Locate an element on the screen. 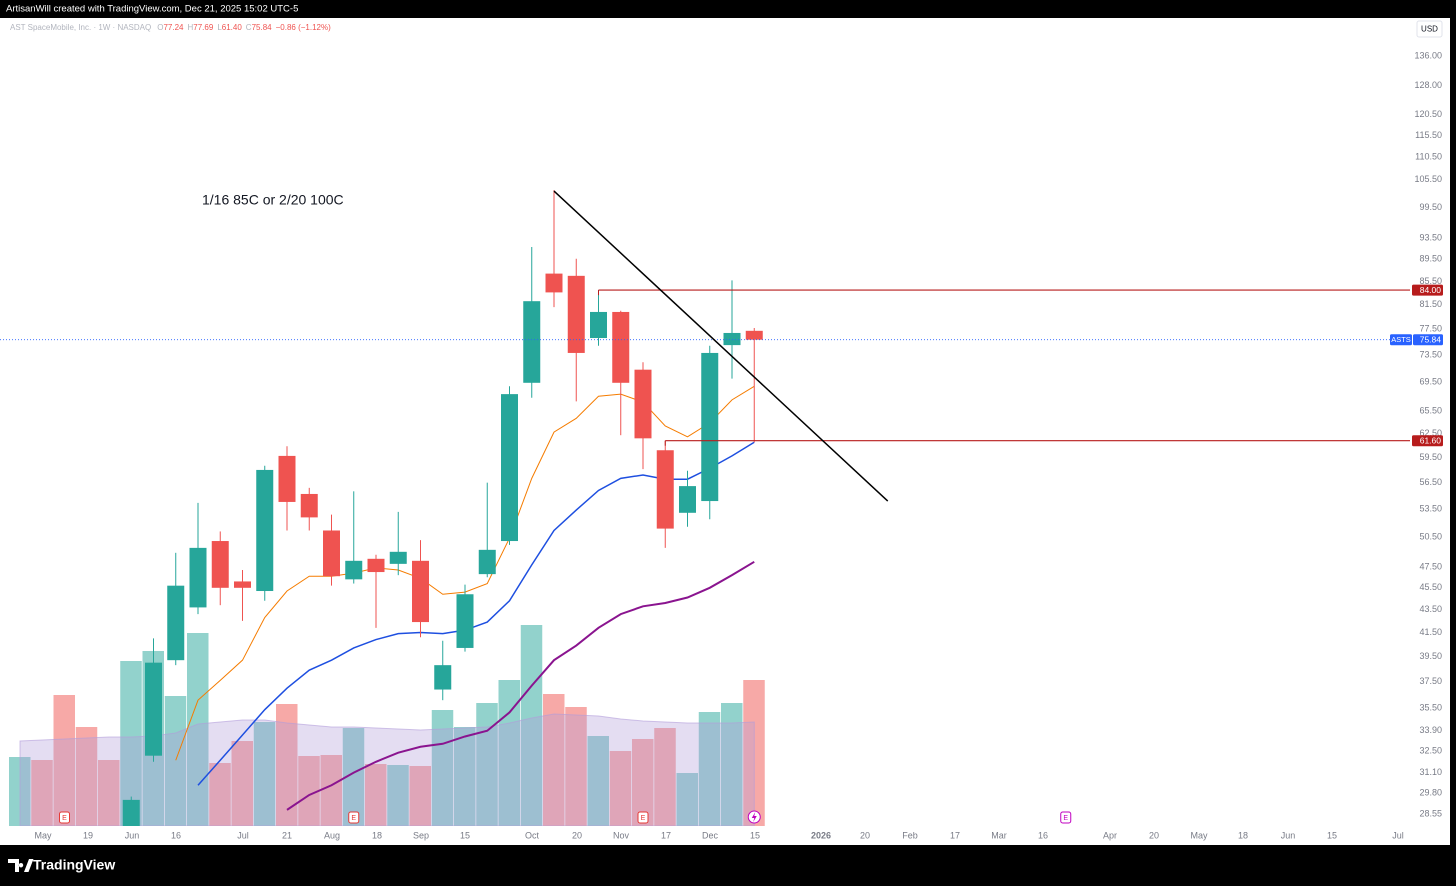  x-tick-label: Mar is located at coordinates (999, 835).